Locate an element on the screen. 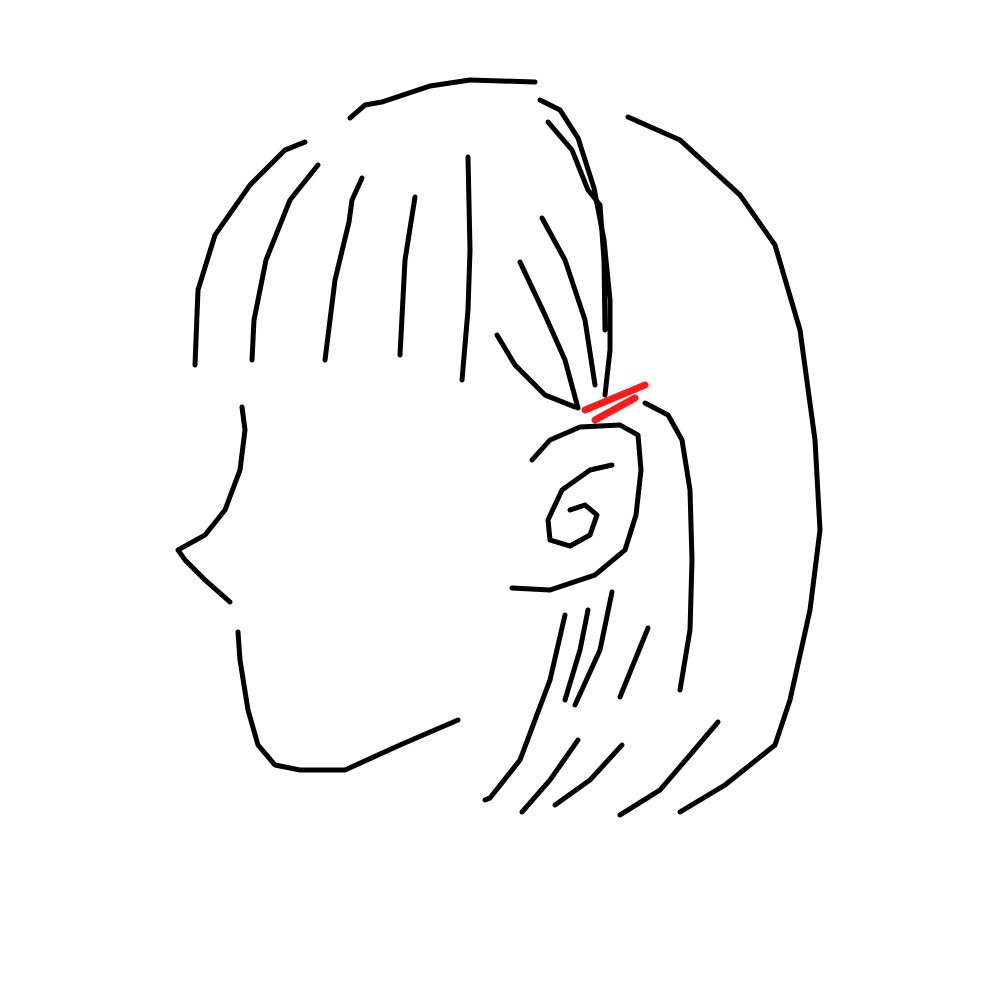 This screenshot has width=999, height=999. ear-inner-swirl is located at coordinates (580, 505).